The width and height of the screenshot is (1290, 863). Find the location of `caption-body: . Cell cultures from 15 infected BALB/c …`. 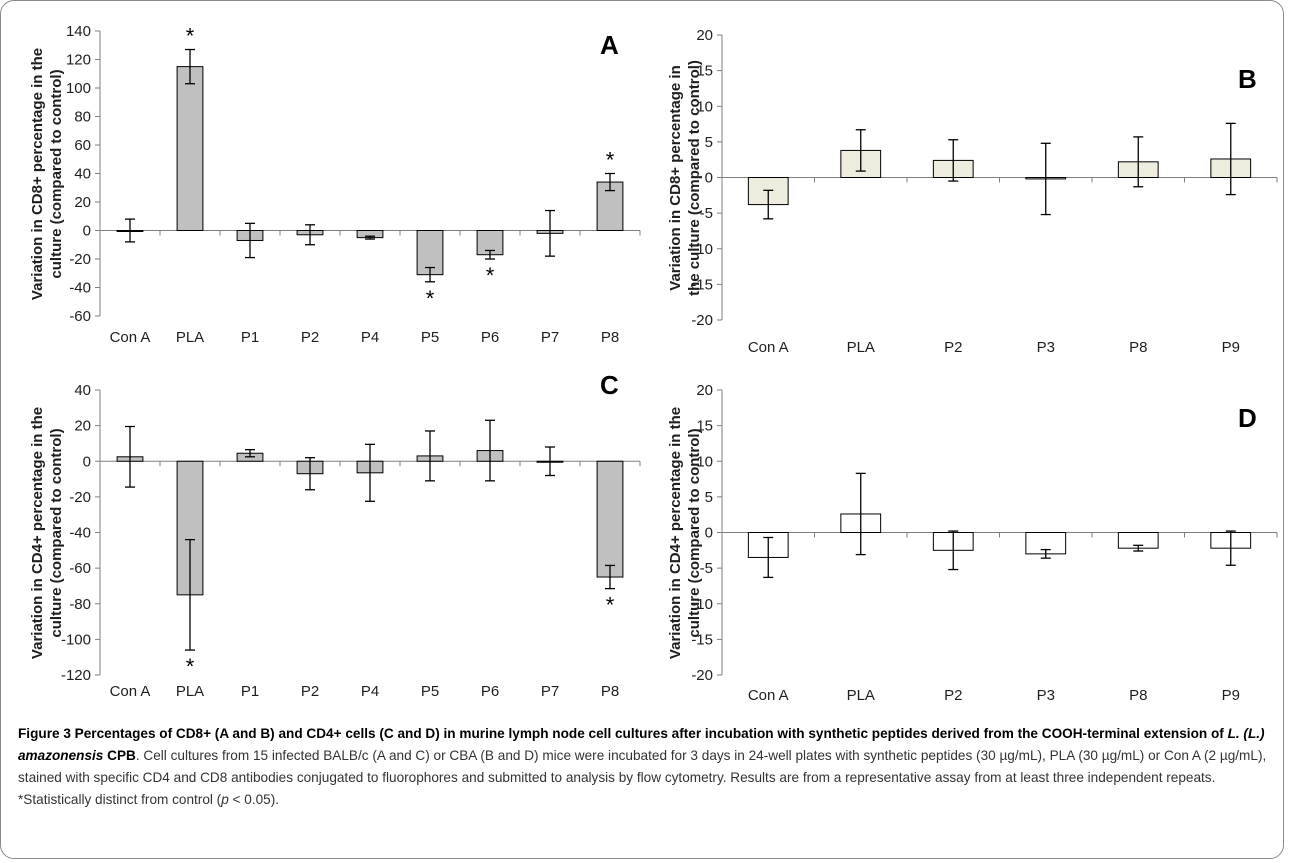

caption-body: . Cell cultures from 15 infected BALB/c … is located at coordinates (642, 777).